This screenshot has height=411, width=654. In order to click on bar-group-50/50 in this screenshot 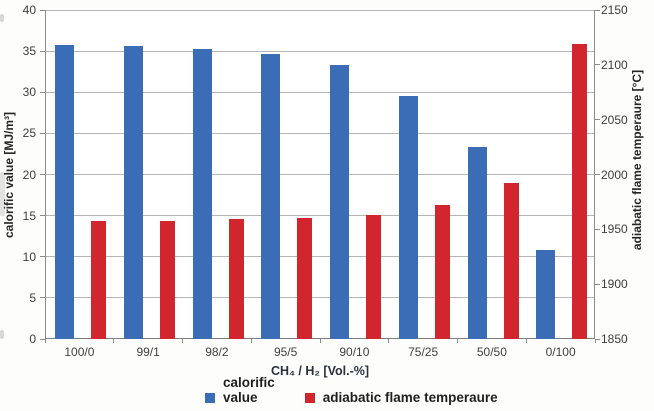, I will do `click(492, 174)`.